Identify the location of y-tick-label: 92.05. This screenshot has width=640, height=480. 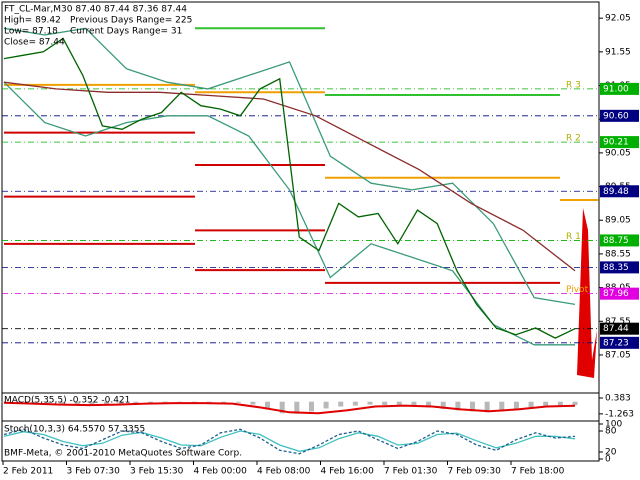
(618, 19).